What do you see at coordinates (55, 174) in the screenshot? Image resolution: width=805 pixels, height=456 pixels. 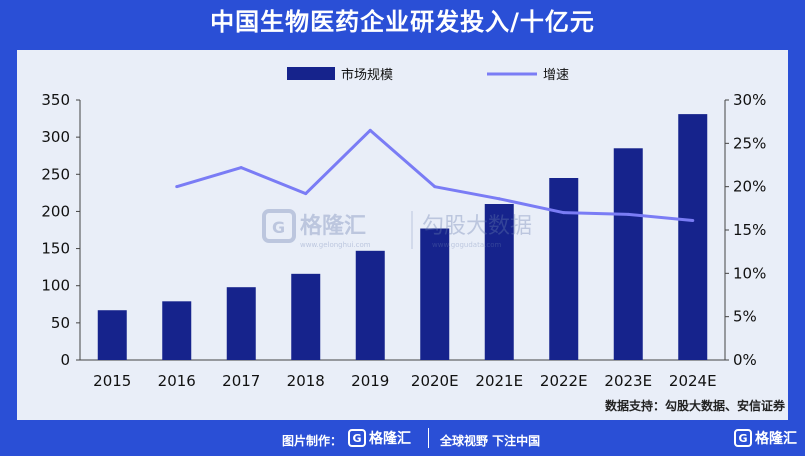 I see `y-left-tick-label: 250` at bounding box center [55, 174].